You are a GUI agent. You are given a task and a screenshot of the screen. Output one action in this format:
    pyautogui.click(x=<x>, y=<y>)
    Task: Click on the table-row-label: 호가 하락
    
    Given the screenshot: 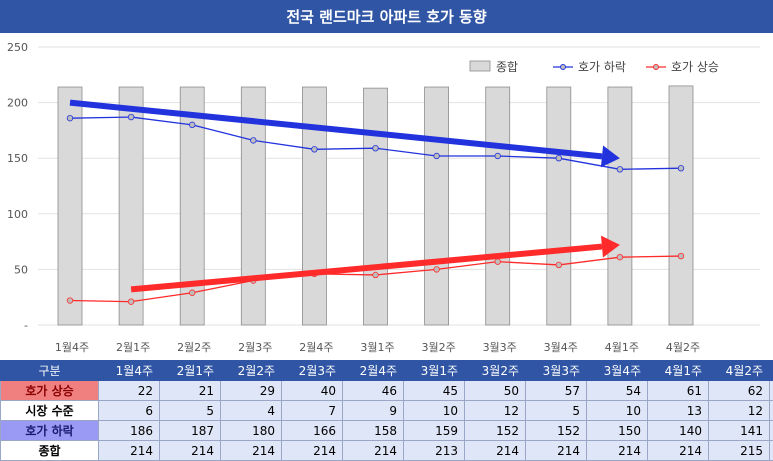 What is the action you would take?
    pyautogui.click(x=49, y=430)
    